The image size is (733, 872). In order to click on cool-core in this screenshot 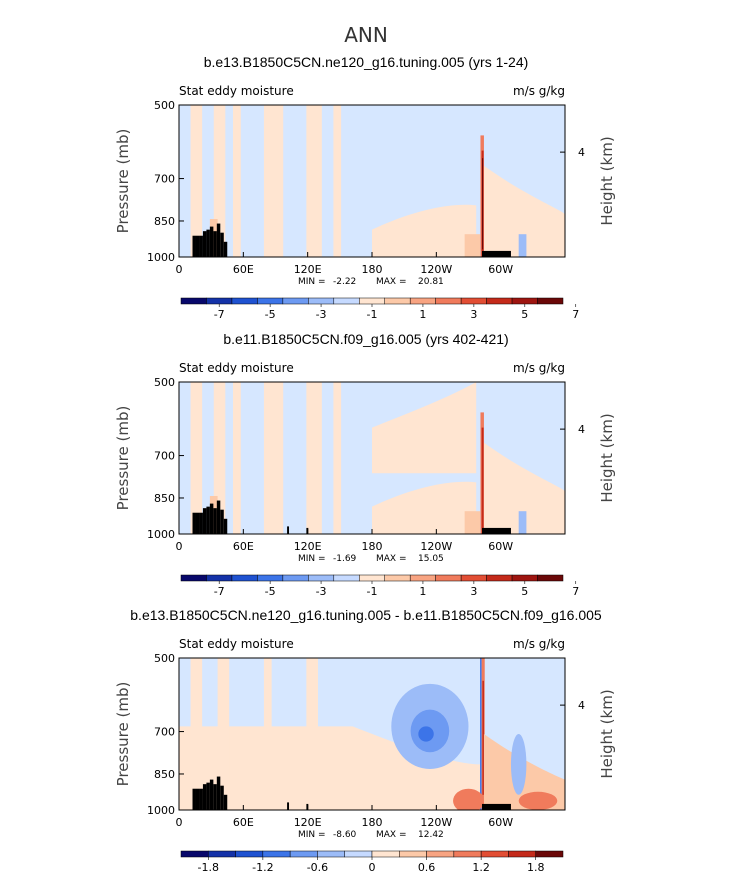, I will do `click(522, 522)`.